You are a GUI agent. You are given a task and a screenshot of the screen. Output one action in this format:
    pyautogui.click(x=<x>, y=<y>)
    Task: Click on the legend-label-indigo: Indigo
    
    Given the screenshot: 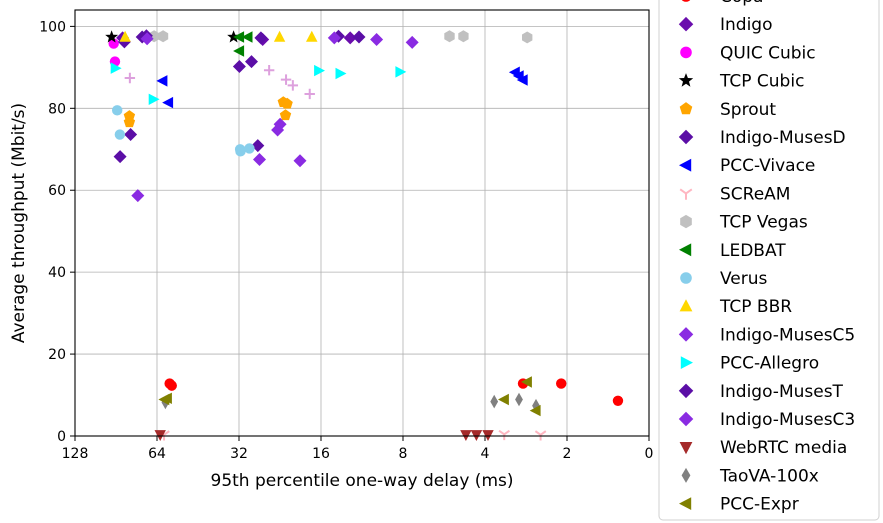 What is the action you would take?
    pyautogui.click(x=746, y=25)
    